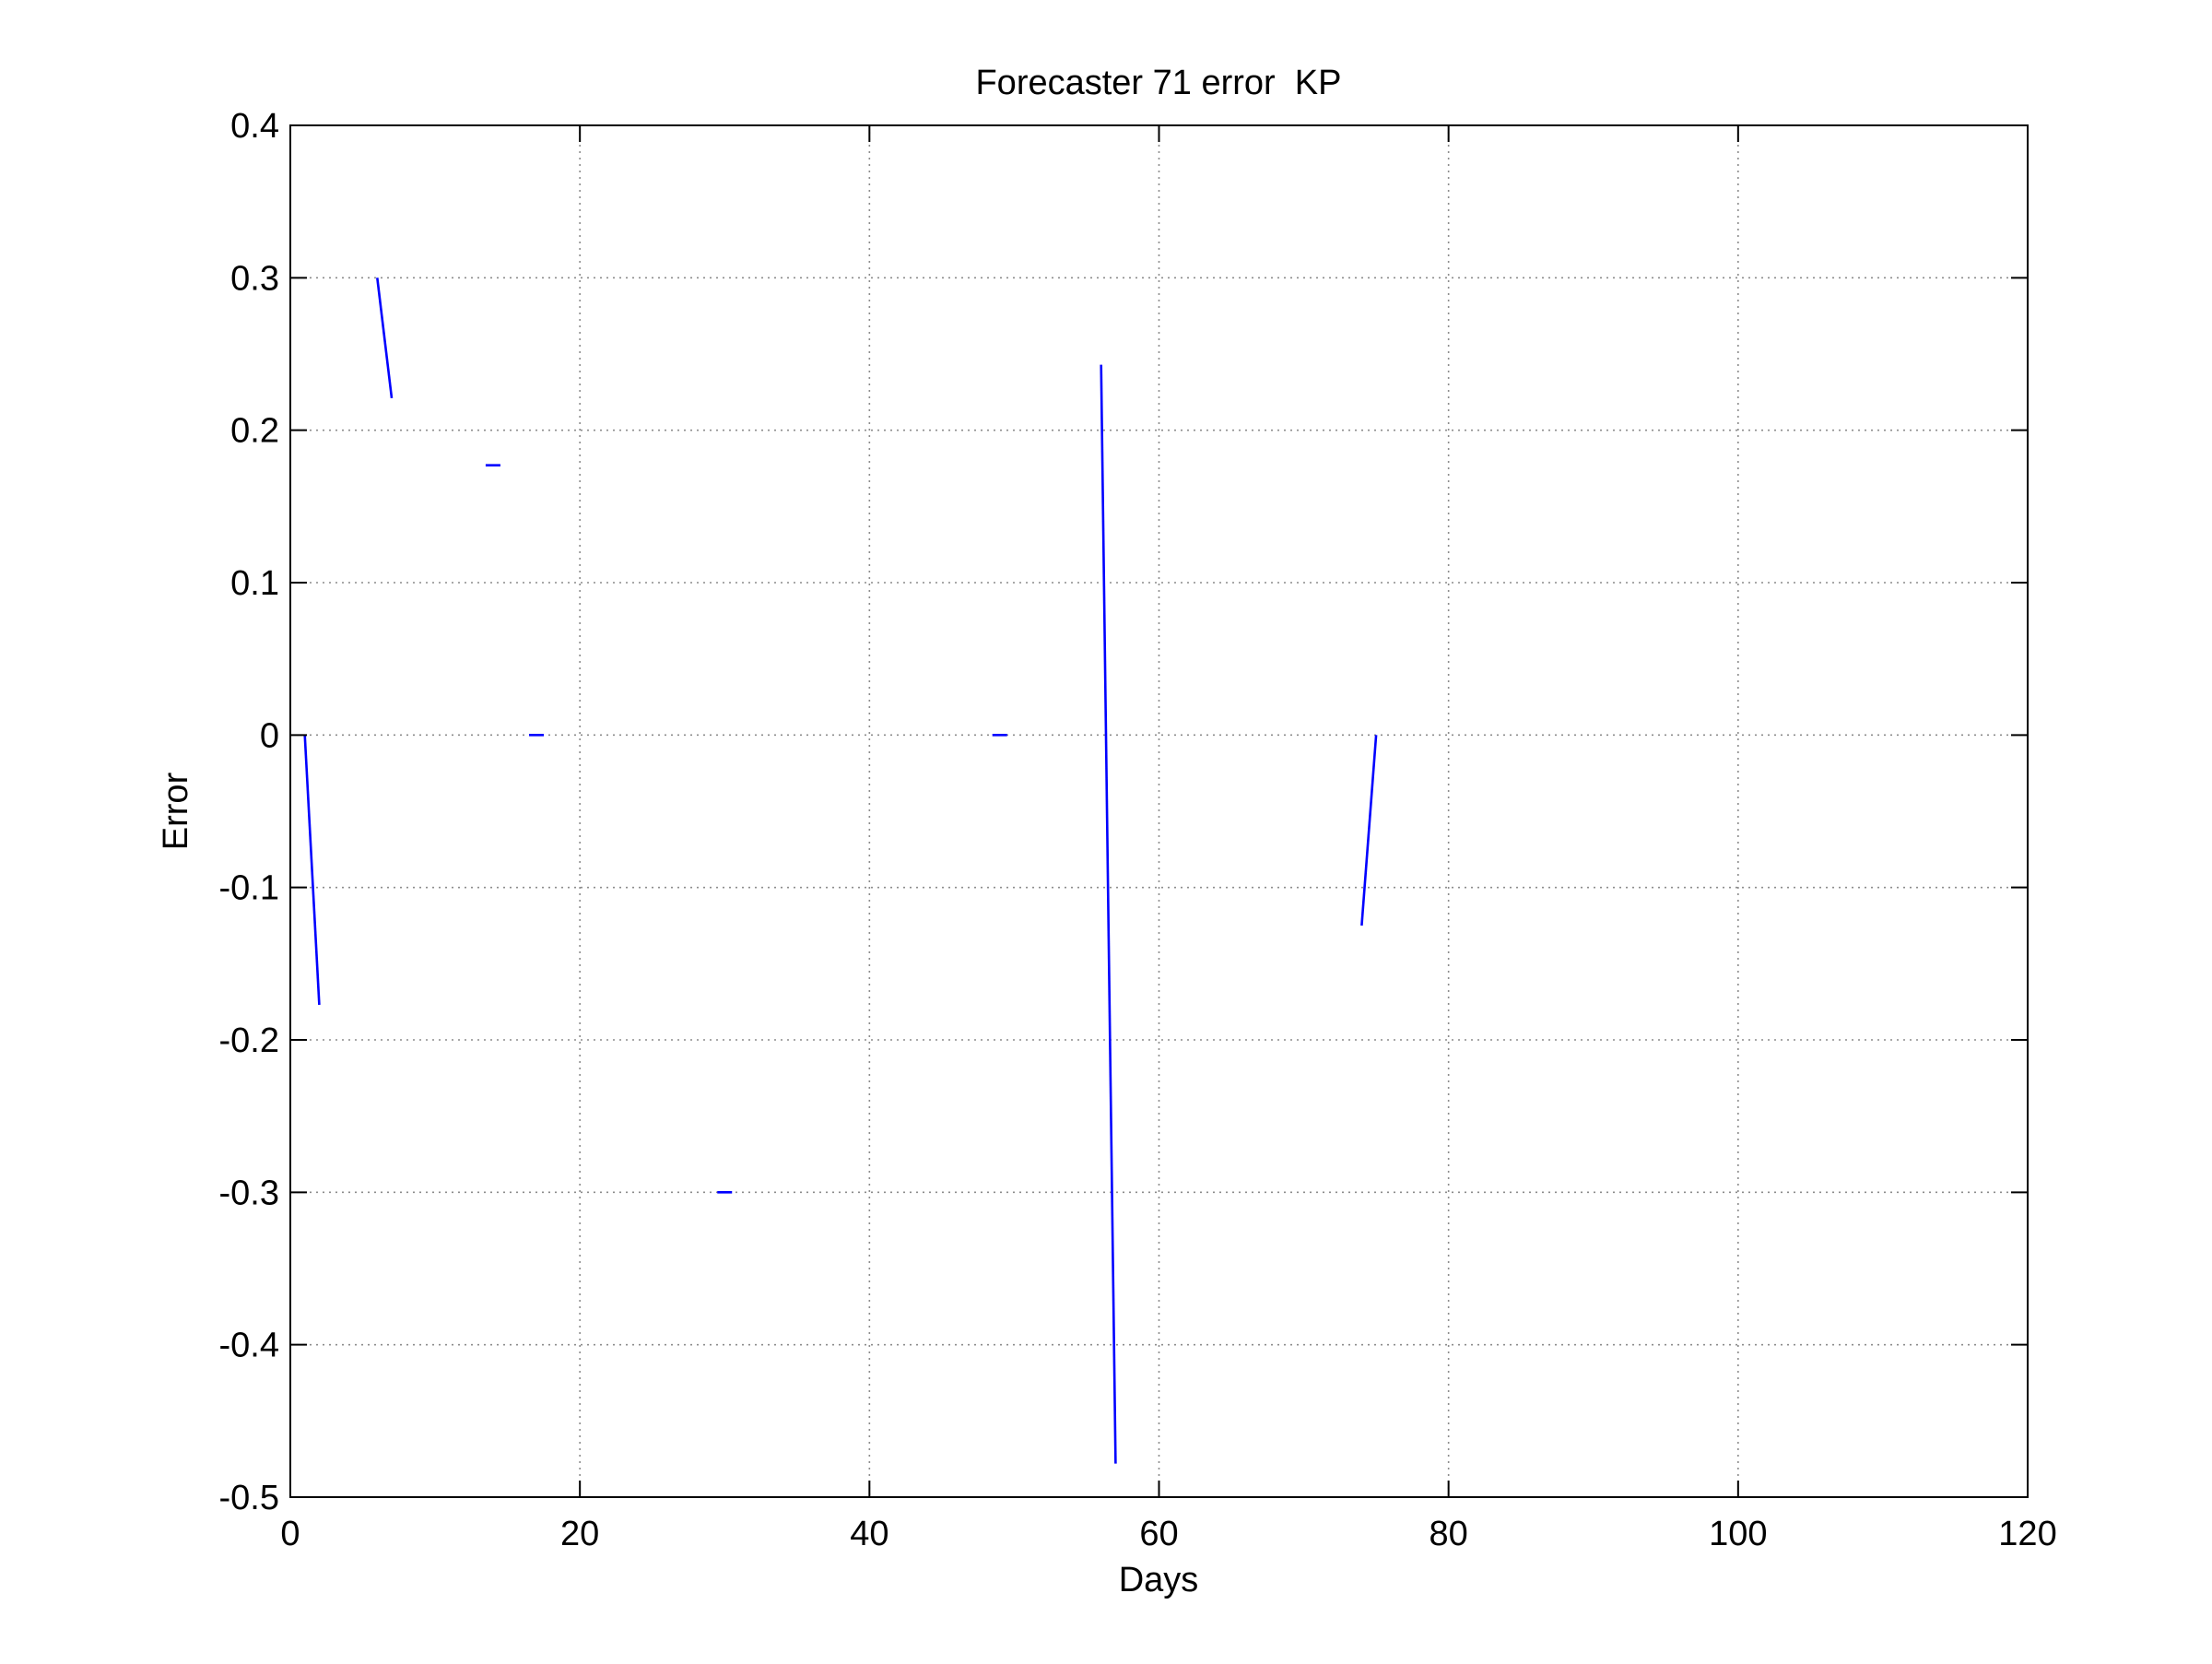  Describe the element at coordinates (1738, 1534) in the screenshot. I see `x-tick-label: 100` at that location.